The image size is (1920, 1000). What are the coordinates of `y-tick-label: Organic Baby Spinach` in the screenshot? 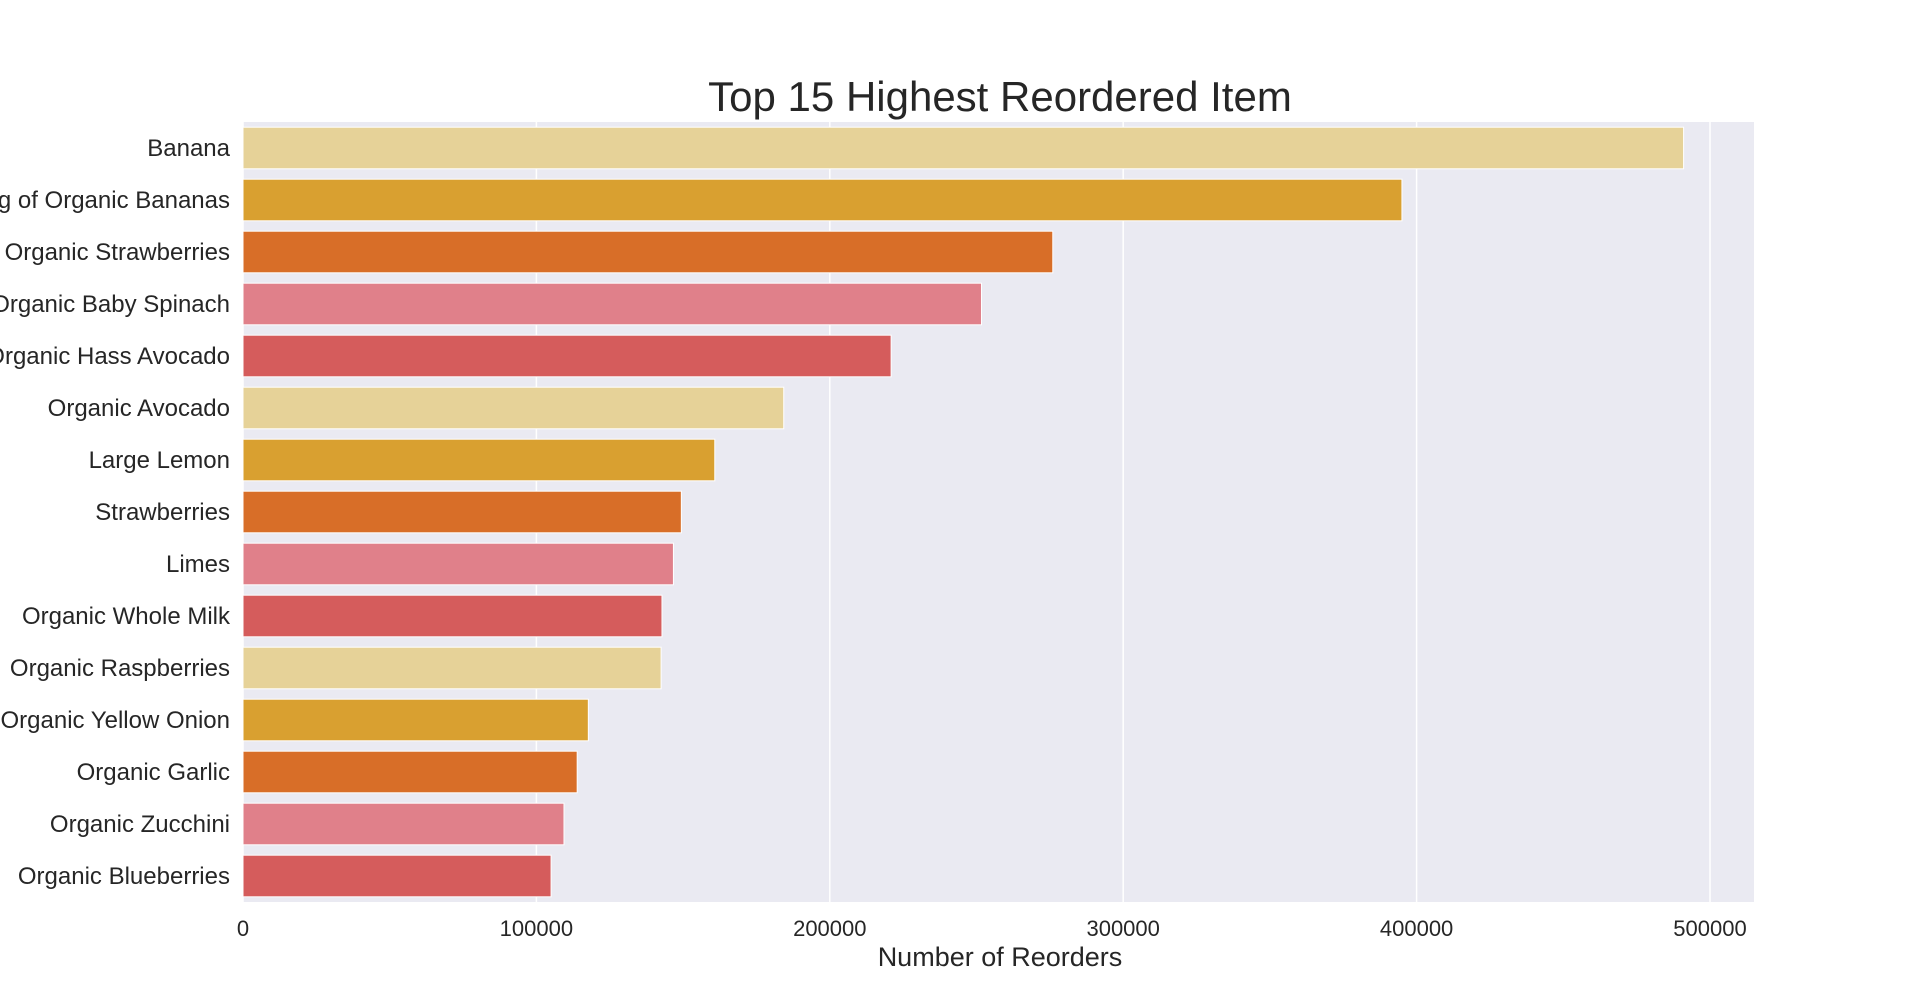 It's located at (115, 304).